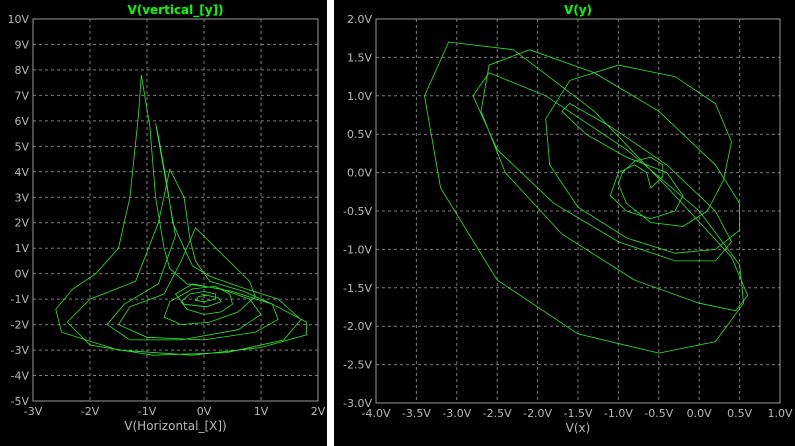 This screenshot has height=446, width=795. I want to click on x-axis-label: V(x), so click(578, 428).